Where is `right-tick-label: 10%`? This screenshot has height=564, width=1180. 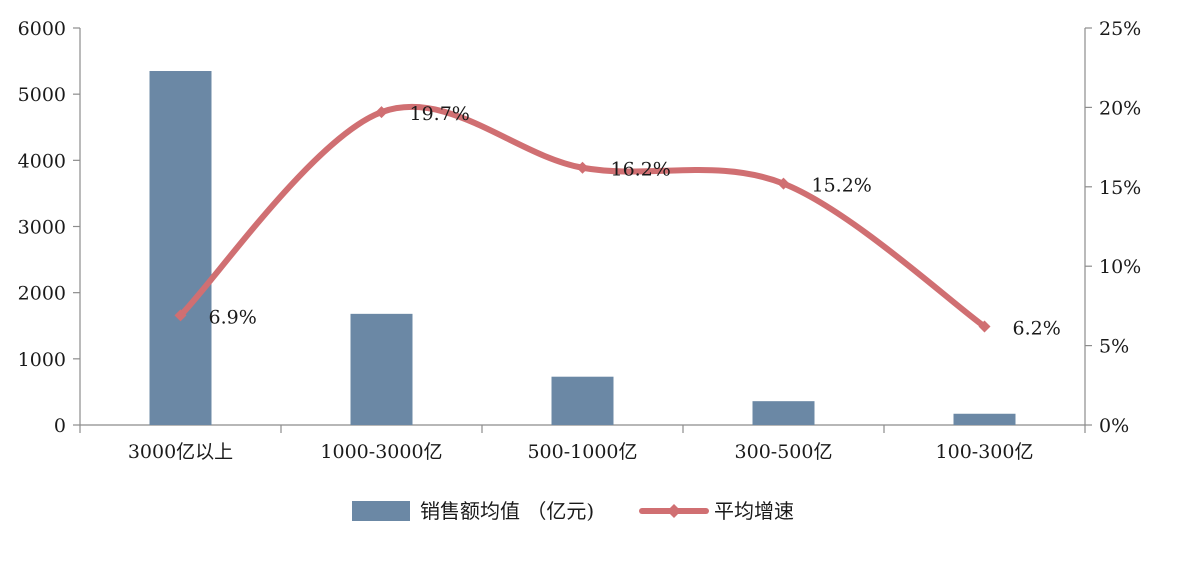 right-tick-label: 10% is located at coordinates (1120, 267).